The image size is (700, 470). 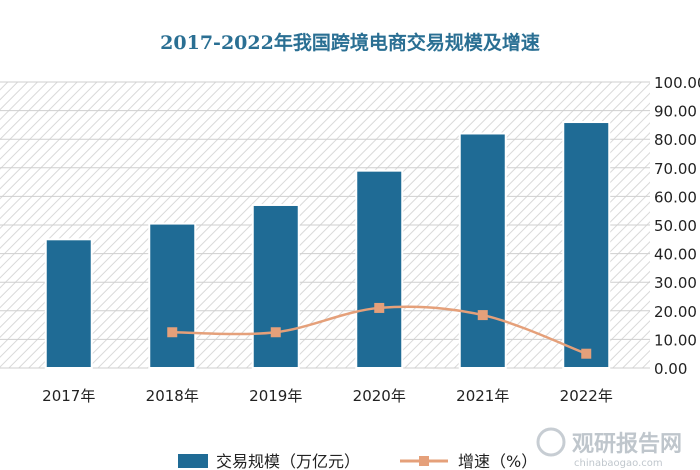 What do you see at coordinates (551, 442) in the screenshot?
I see `watermark-logo-icon` at bounding box center [551, 442].